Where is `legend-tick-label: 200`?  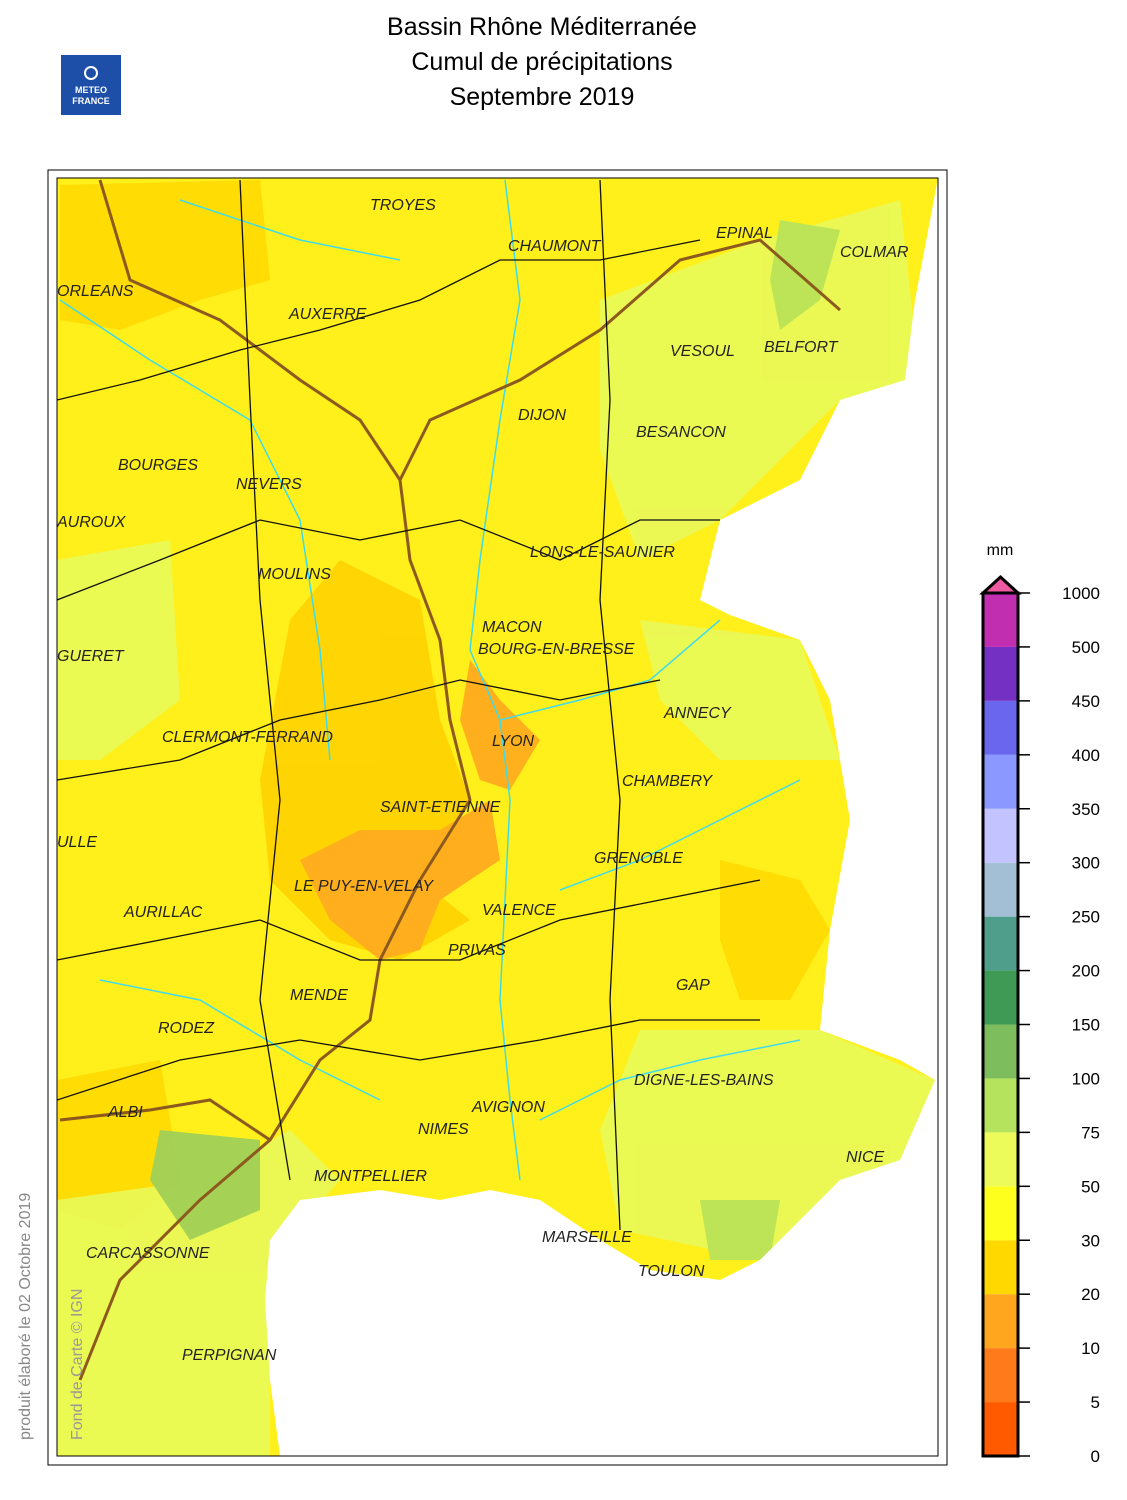
legend-tick-label: 200 is located at coordinates (1086, 971).